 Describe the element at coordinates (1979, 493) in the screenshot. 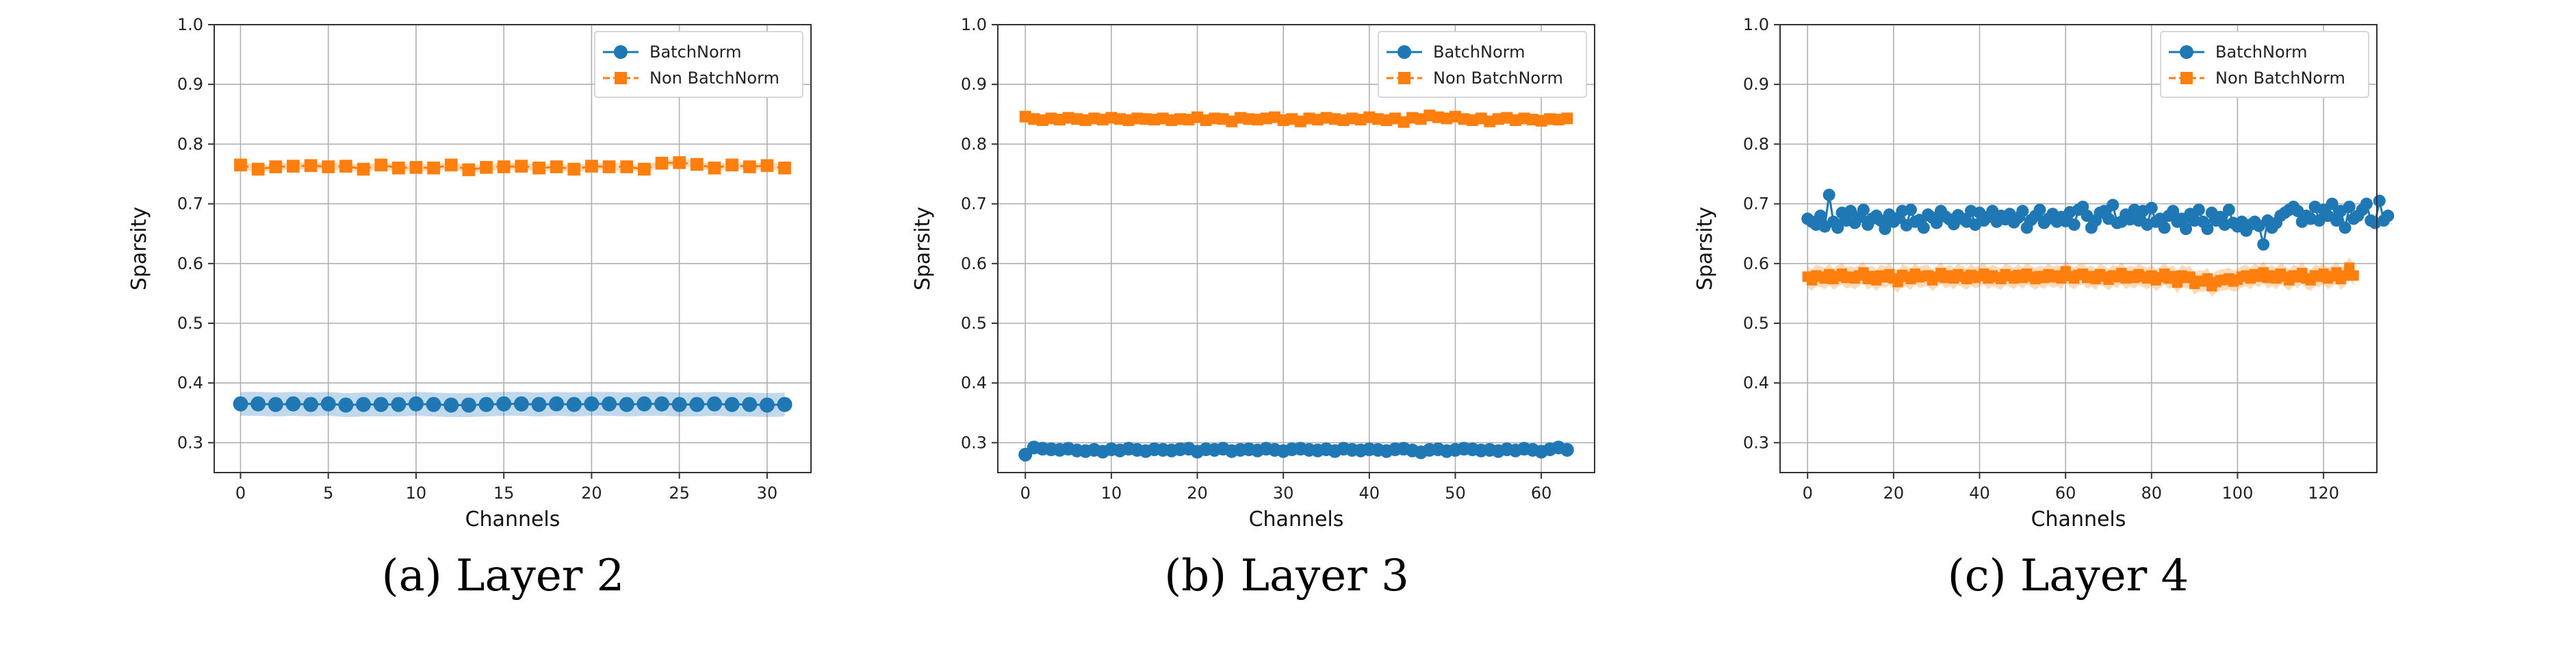

I see `x-tick-label: 40` at that location.